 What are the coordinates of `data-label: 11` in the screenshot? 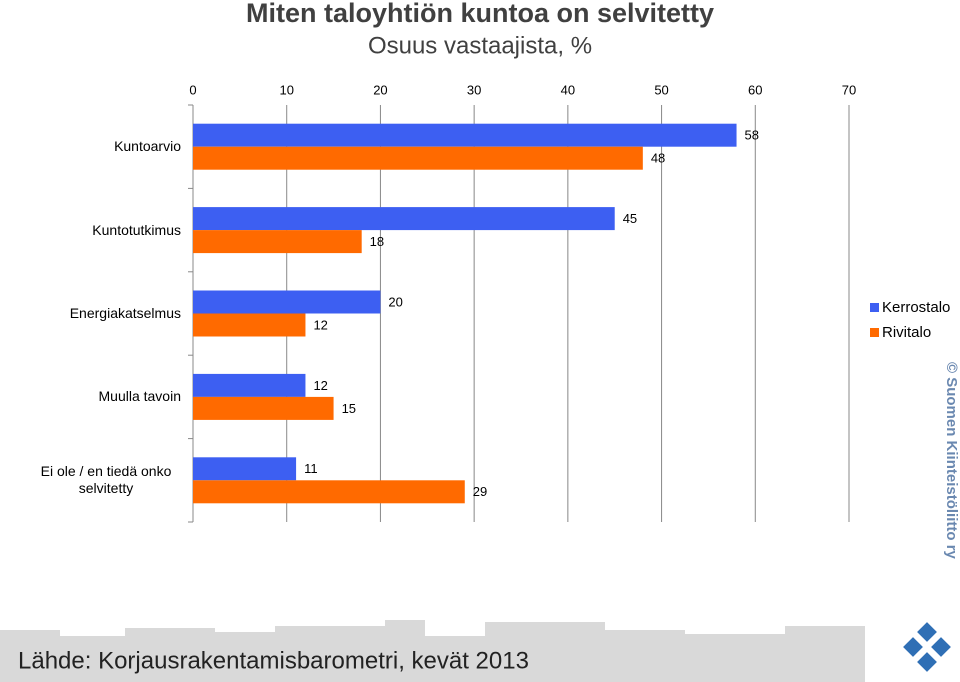 It's located at (311, 468).